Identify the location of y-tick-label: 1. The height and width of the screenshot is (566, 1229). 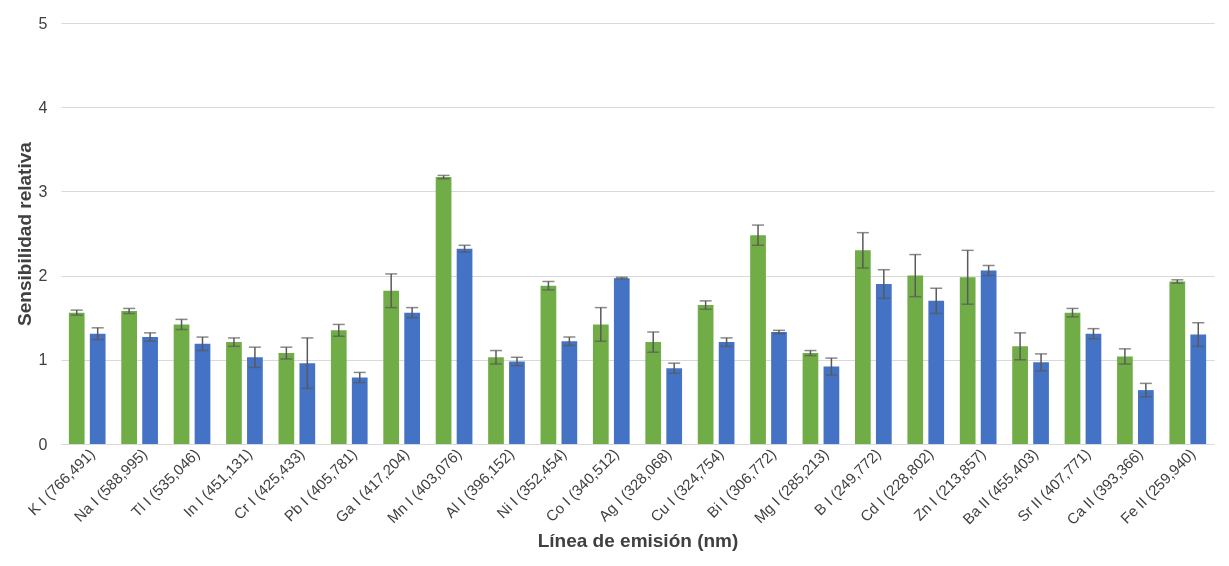
(43, 360).